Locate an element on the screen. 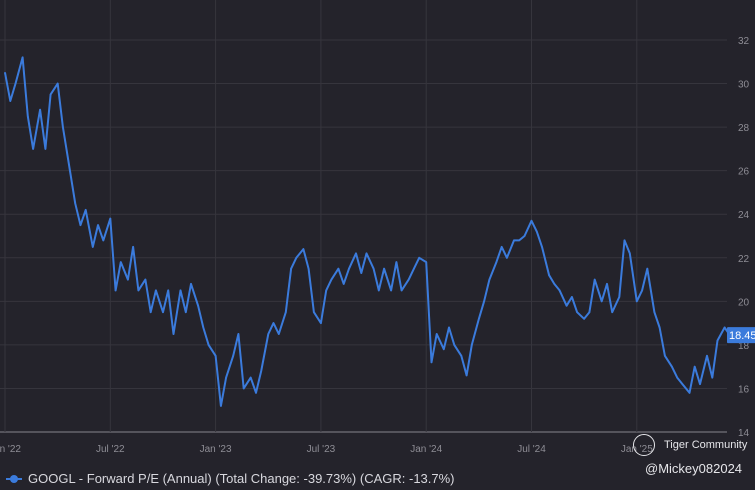 The image size is (755, 490). x-tick-label: Jul '23 is located at coordinates (321, 449).